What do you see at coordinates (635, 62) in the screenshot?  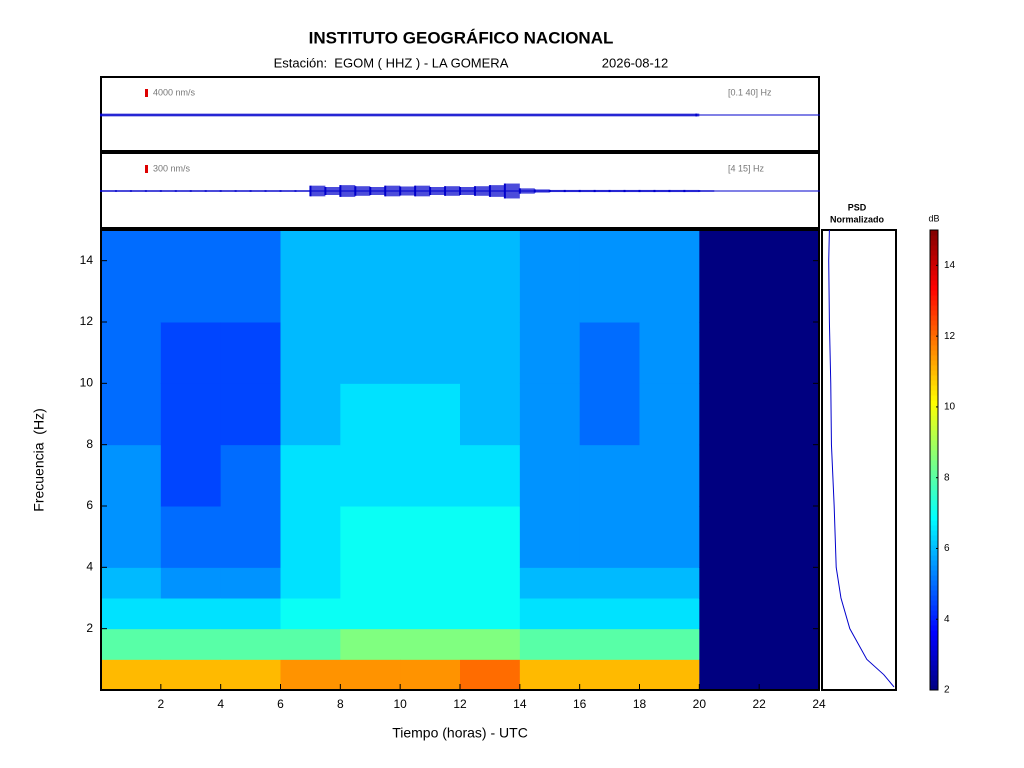 I see `date: 2026-08-12` at bounding box center [635, 62].